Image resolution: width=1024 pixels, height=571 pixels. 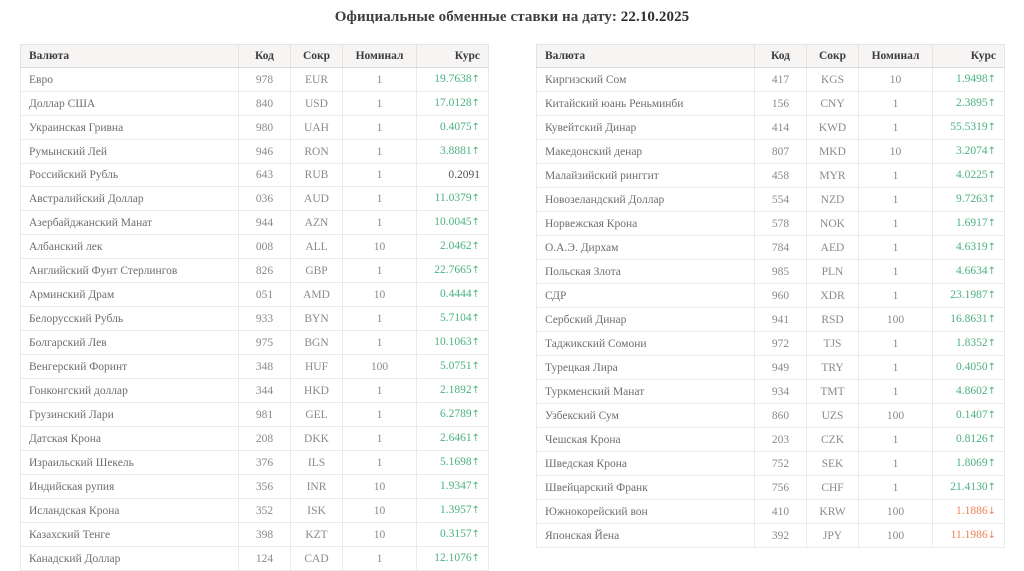 What do you see at coordinates (895, 511) in the screenshot?
I see `cell-nominal: 100` at bounding box center [895, 511].